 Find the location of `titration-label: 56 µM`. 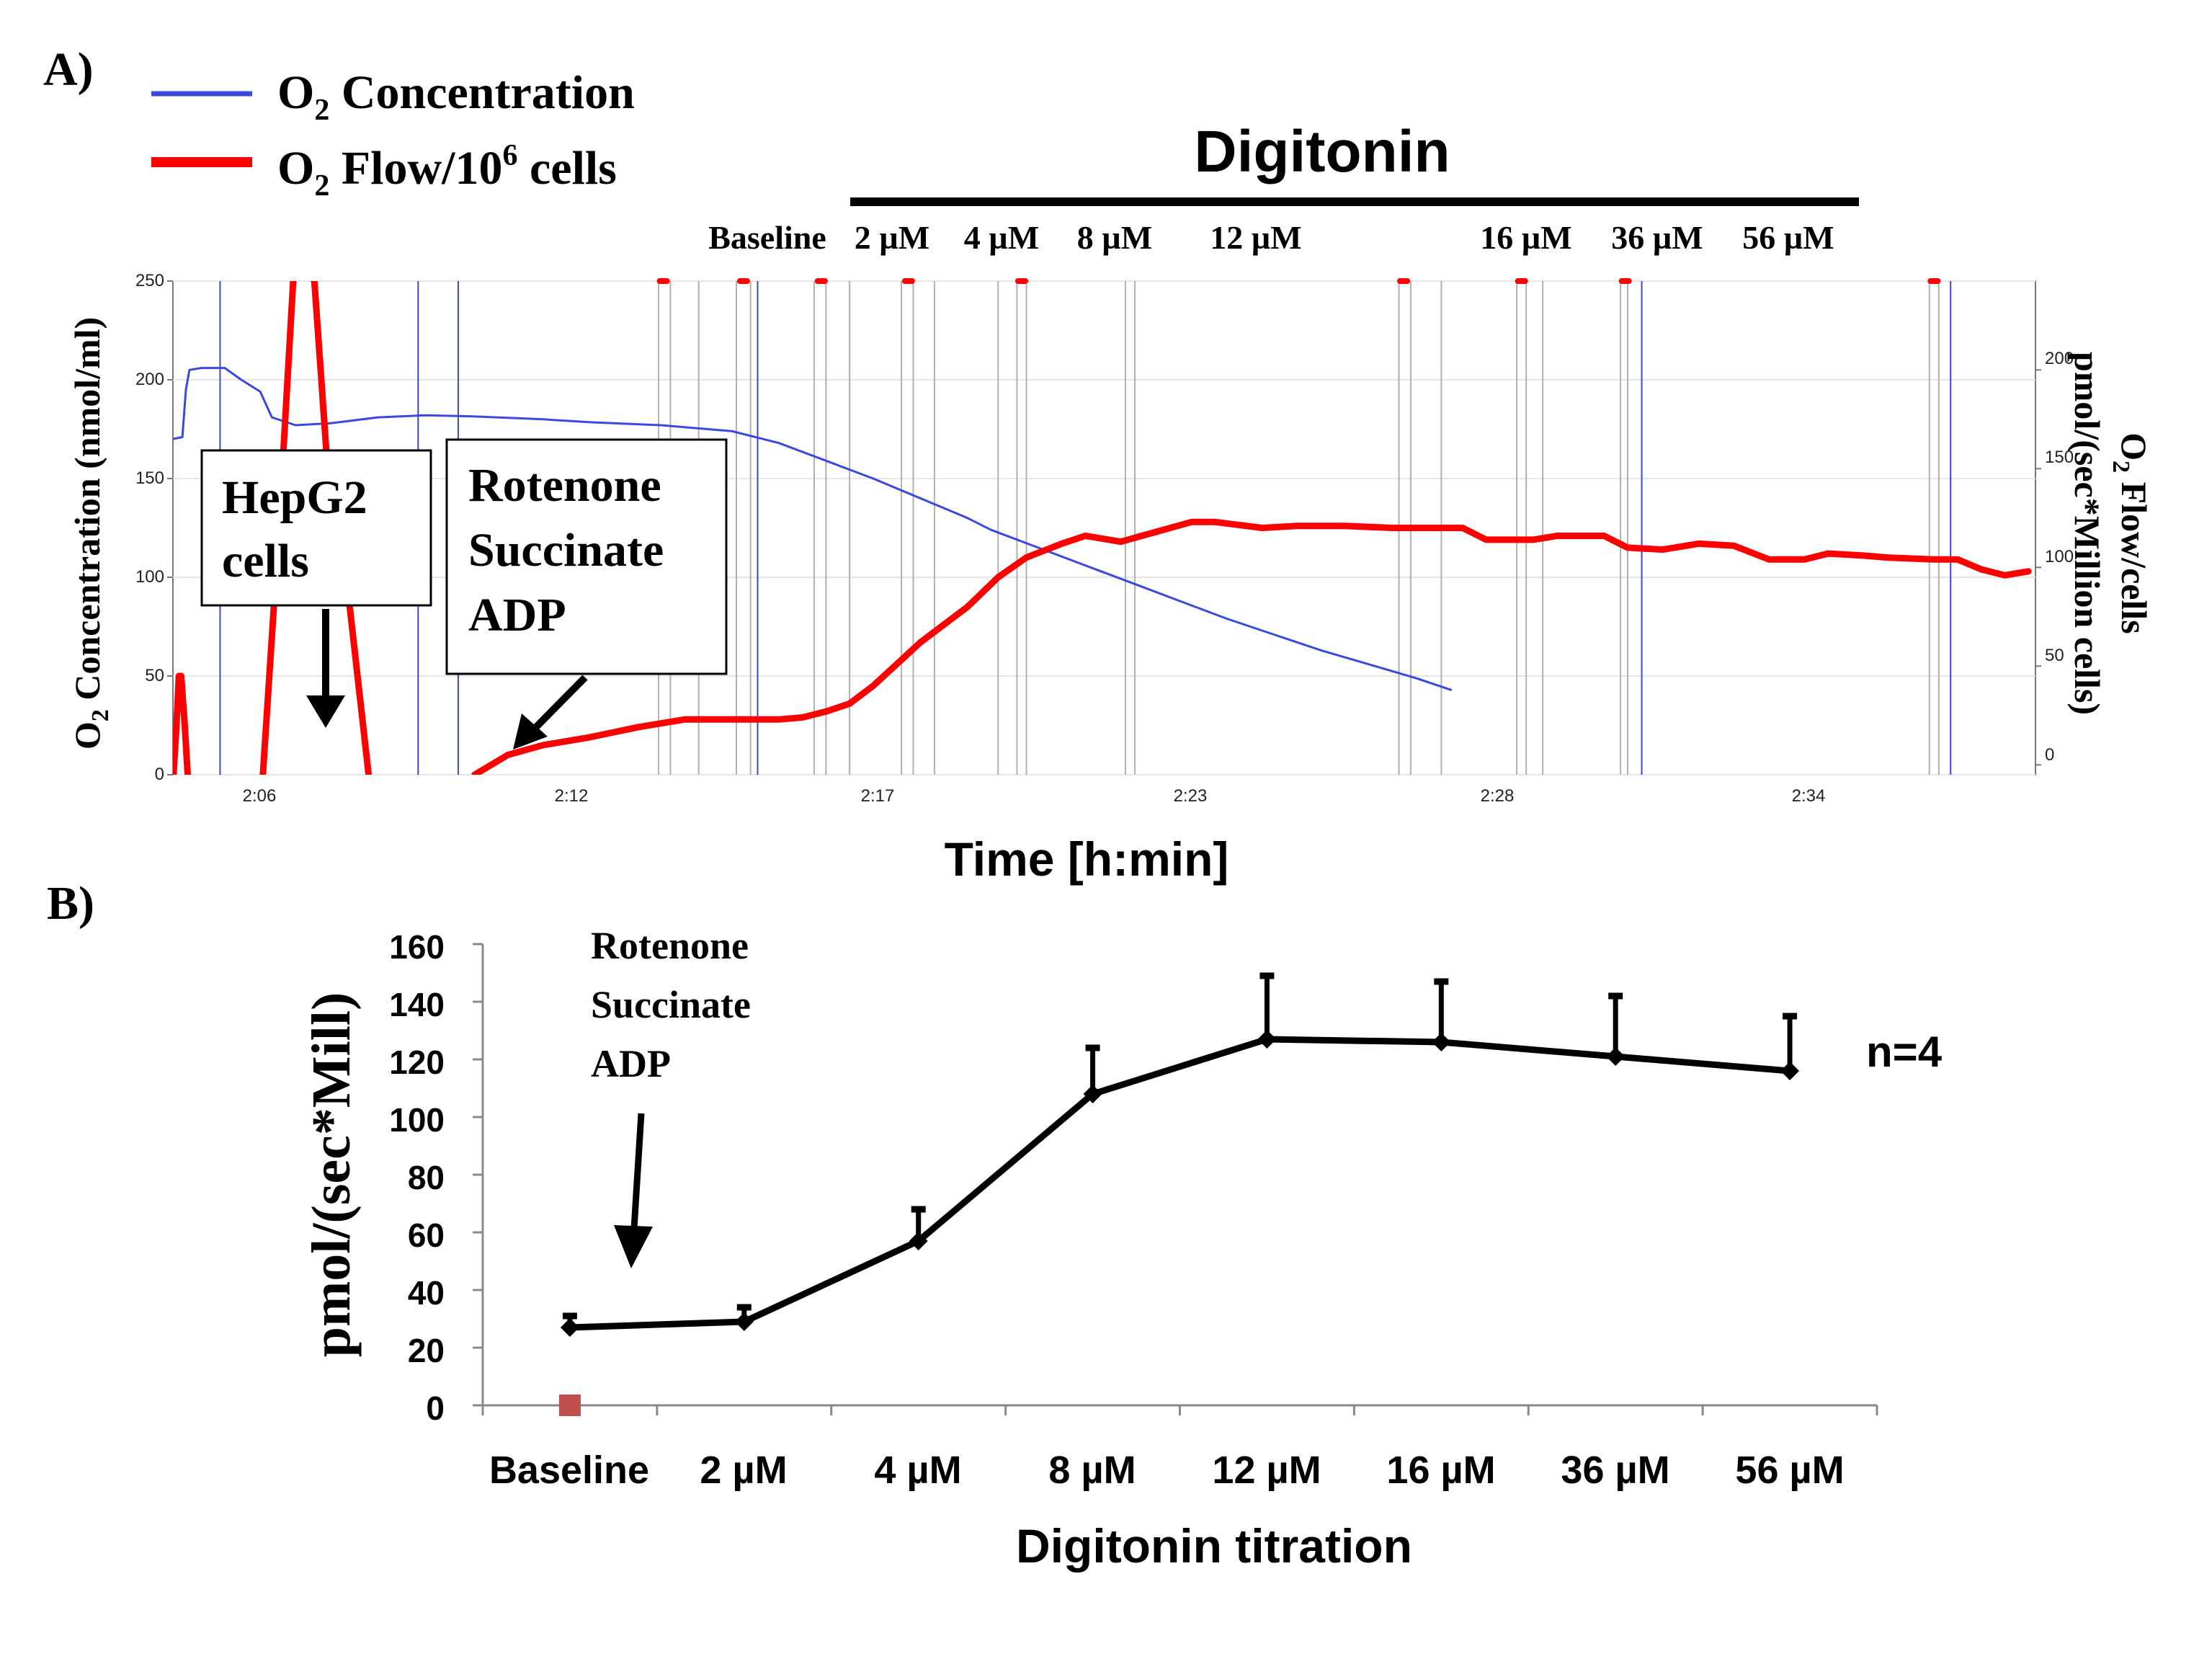

titration-label: 56 µM is located at coordinates (1788, 237).